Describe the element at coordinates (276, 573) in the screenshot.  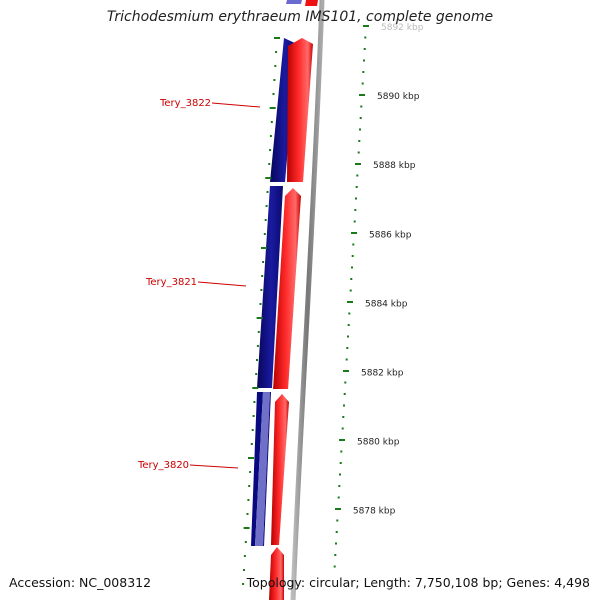
I see `forward-gene-bottom` at that location.